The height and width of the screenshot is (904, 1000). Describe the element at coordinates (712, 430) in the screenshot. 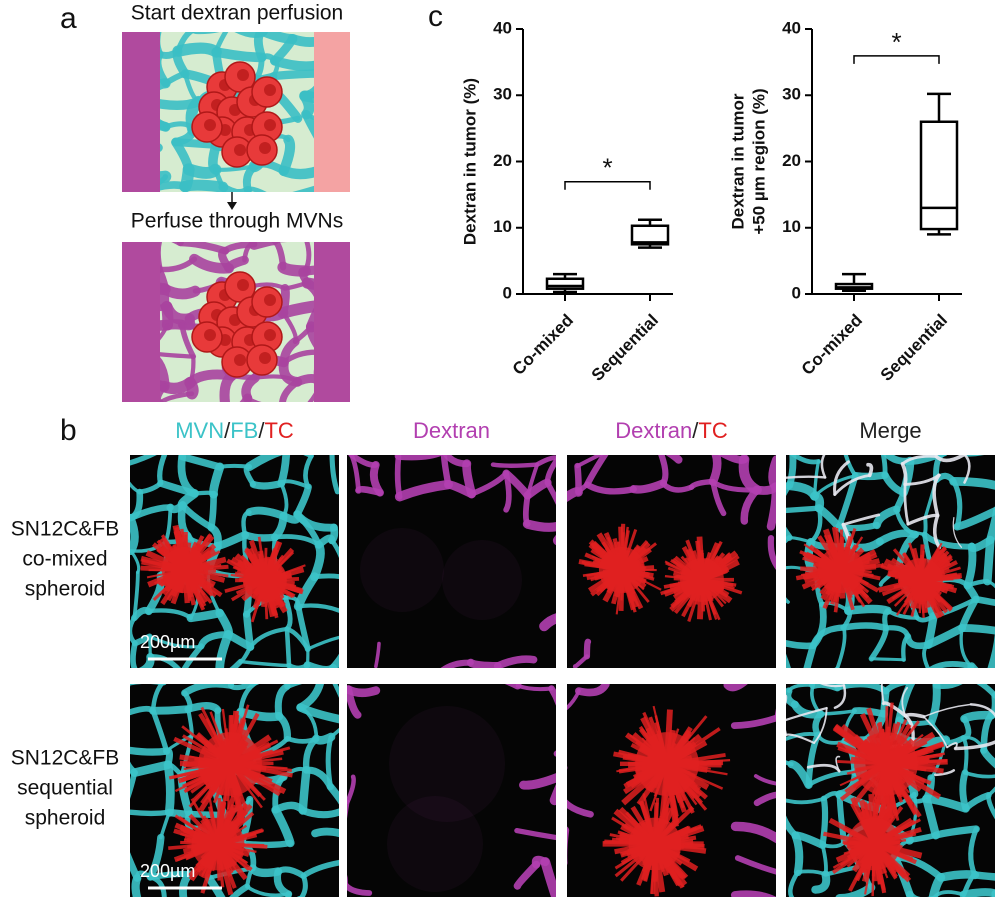

I see `header-part: TC` at that location.